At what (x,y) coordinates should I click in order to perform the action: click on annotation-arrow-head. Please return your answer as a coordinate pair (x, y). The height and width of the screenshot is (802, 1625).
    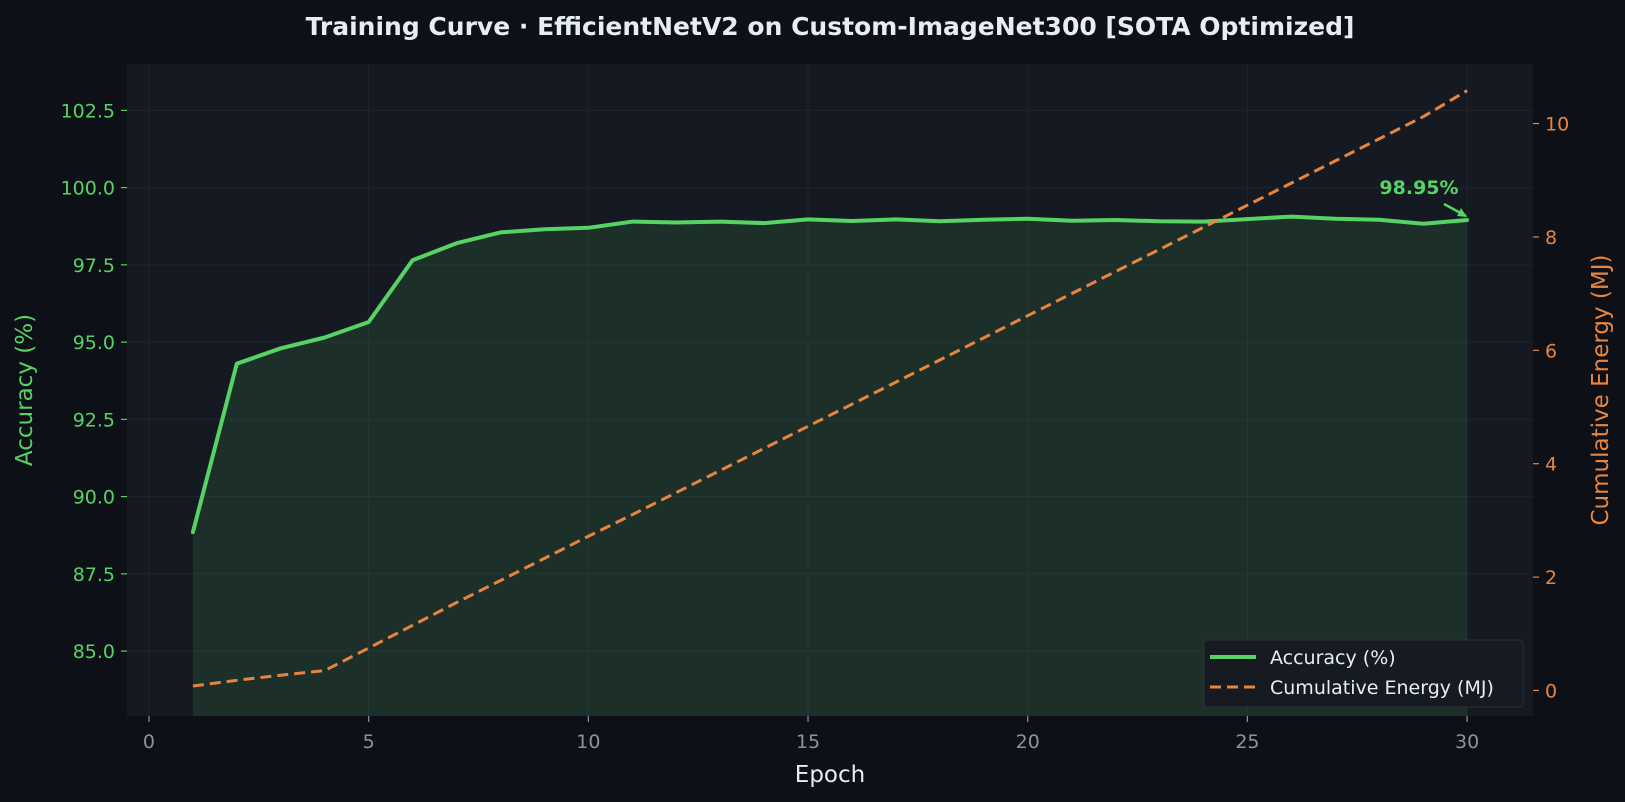
    Looking at the image, I should click on (1462, 212).